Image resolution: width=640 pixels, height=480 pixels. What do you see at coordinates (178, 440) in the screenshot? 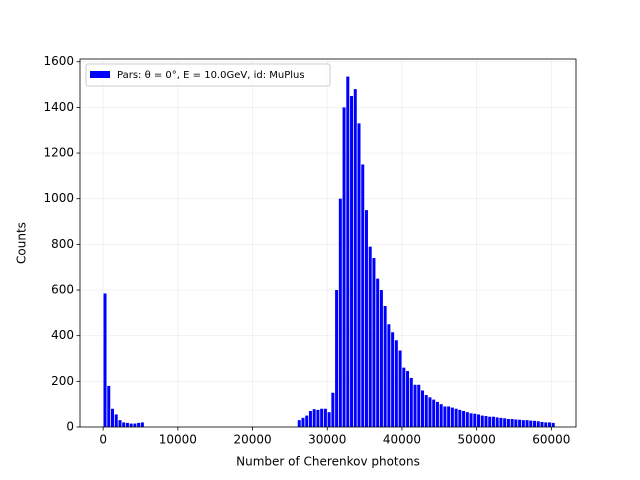
I see `x-tick-label: 10000` at bounding box center [178, 440].